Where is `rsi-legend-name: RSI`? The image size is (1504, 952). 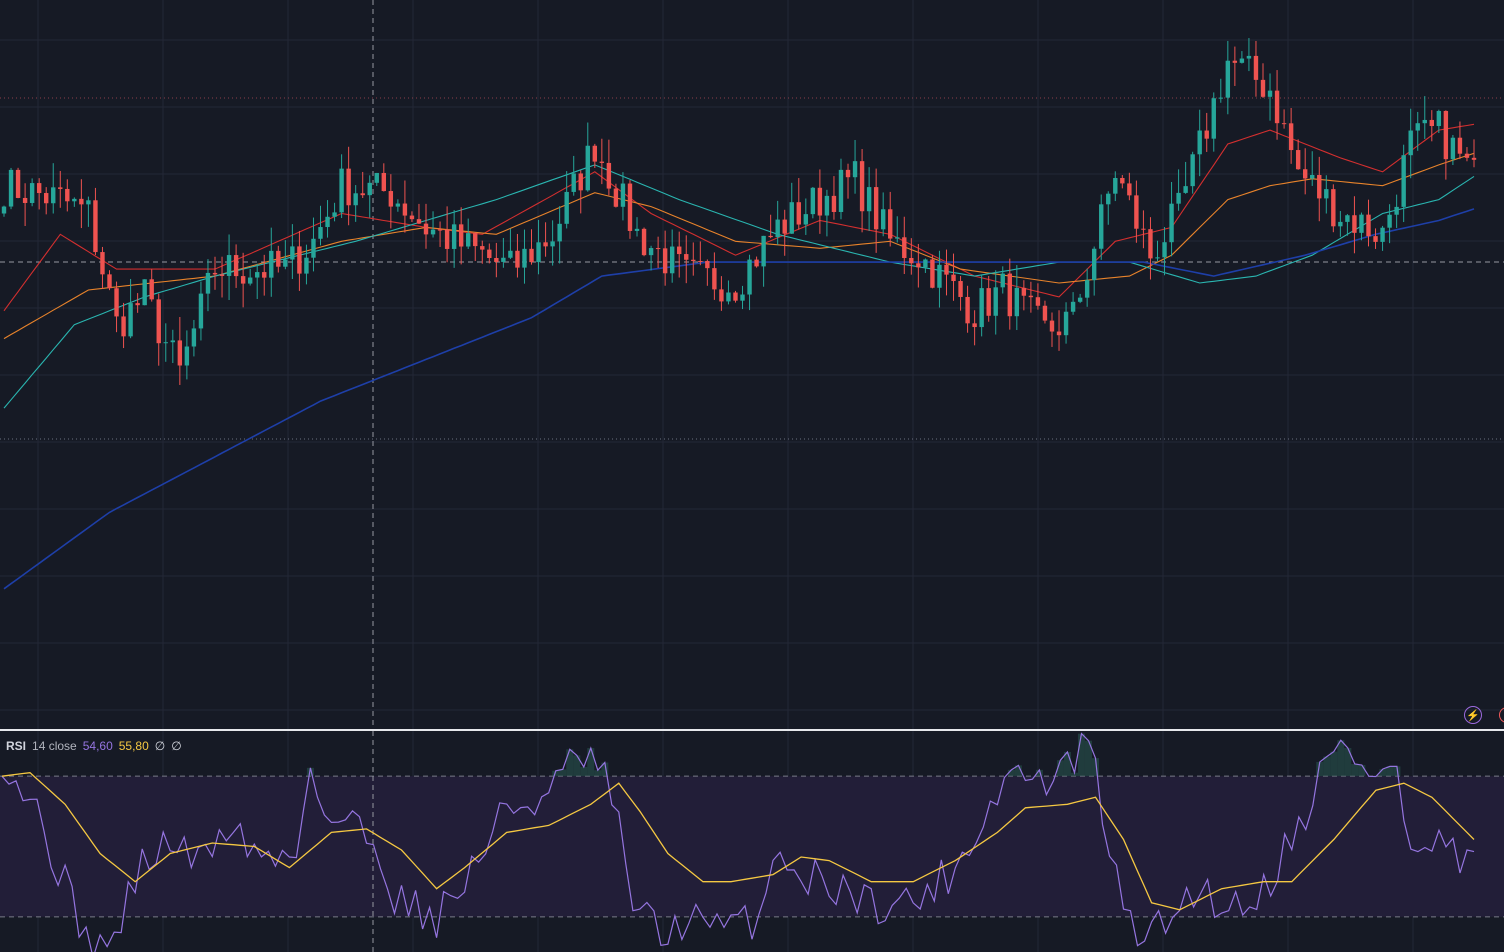 rsi-legend-name: RSI is located at coordinates (16, 746).